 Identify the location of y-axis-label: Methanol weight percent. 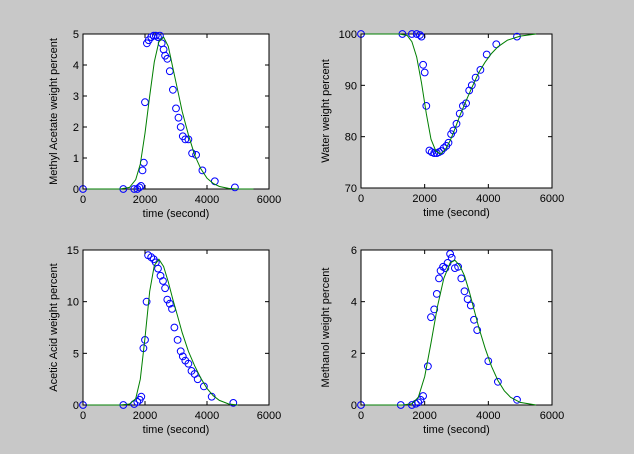
(326, 328).